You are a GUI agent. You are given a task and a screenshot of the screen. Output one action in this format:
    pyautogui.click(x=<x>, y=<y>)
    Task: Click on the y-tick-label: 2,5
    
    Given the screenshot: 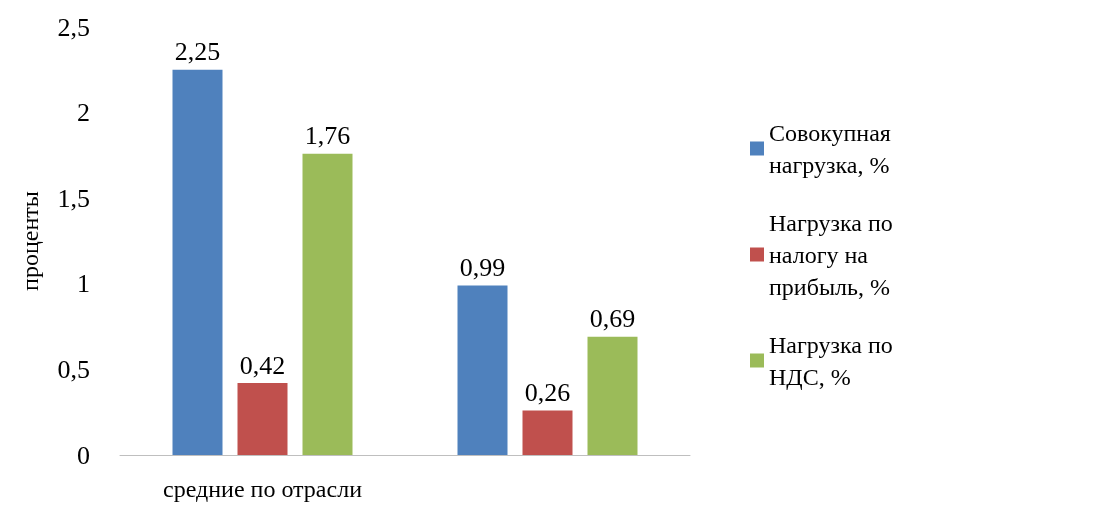 What is the action you would take?
    pyautogui.click(x=73, y=27)
    